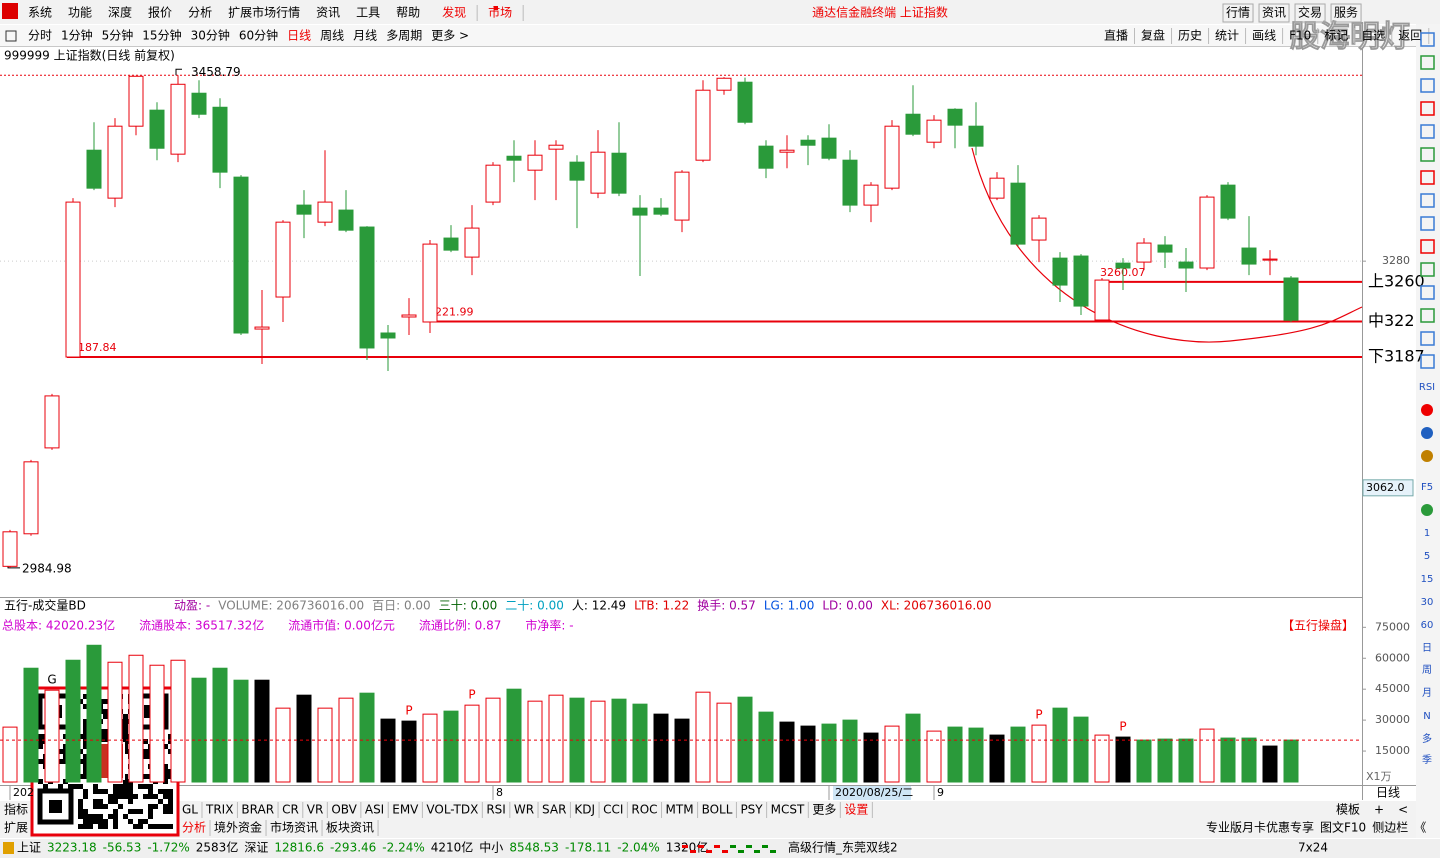 This screenshot has height=858, width=1440. What do you see at coordinates (824, 810) in the screenshot?
I see `menu-item: 更多` at bounding box center [824, 810].